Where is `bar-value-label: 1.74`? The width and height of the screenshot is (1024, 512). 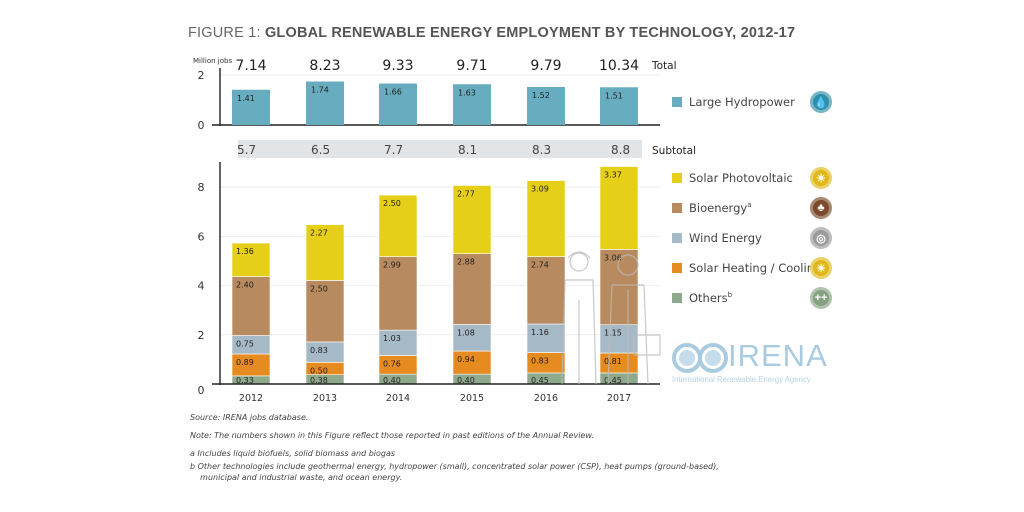 bar-value-label: 1.74 is located at coordinates (320, 90).